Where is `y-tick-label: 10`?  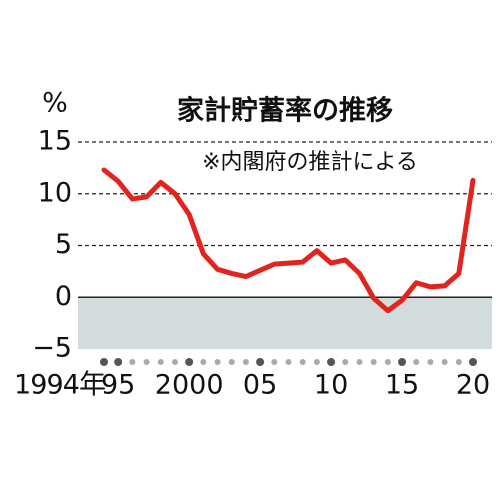 y-tick-label: 10 is located at coordinates (55, 192).